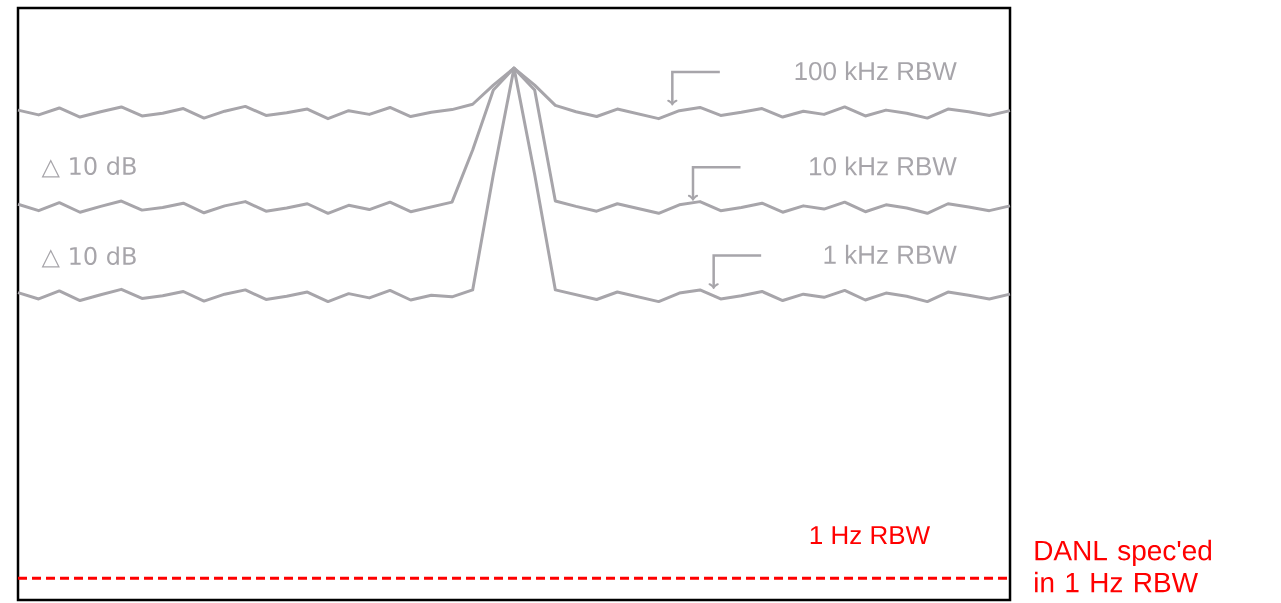 Image resolution: width=1281 pixels, height=603 pixels. I want to click on series-label: 10 kHz RBW, so click(883, 166).